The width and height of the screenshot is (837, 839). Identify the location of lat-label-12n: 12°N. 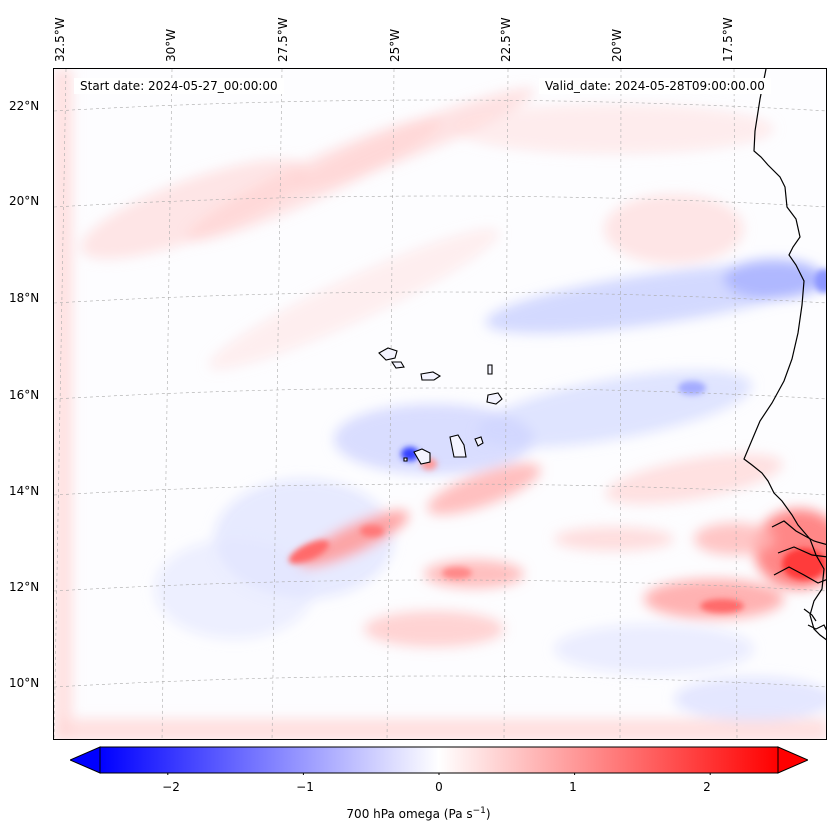
(24, 587).